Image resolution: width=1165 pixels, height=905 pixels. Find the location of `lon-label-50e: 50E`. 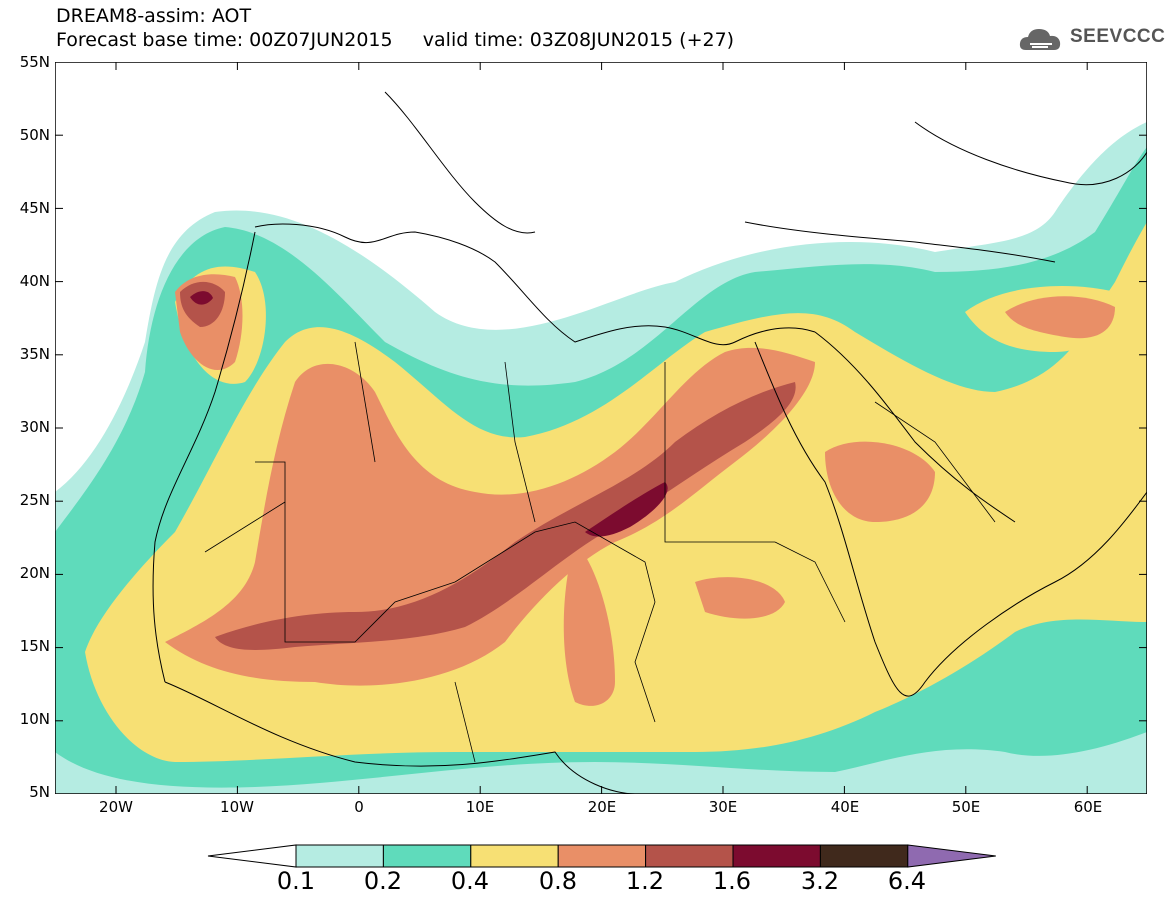

lon-label-50e: 50E is located at coordinates (966, 807).